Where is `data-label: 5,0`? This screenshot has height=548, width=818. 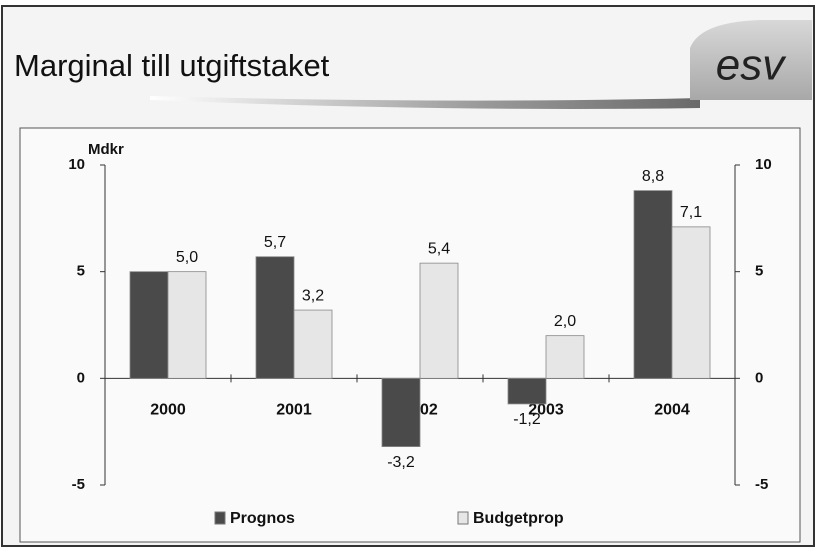 data-label: 5,0 is located at coordinates (187, 257).